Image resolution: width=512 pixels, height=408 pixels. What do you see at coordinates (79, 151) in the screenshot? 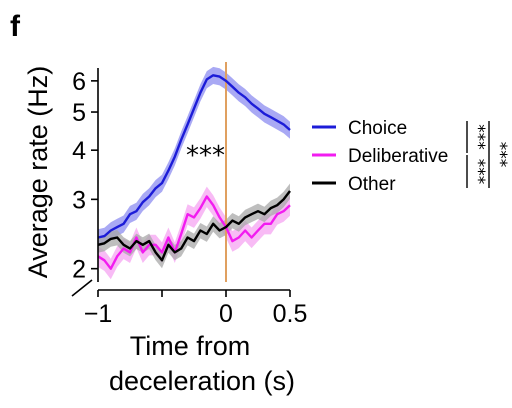
I see `y-tick-label: 4` at bounding box center [79, 151].